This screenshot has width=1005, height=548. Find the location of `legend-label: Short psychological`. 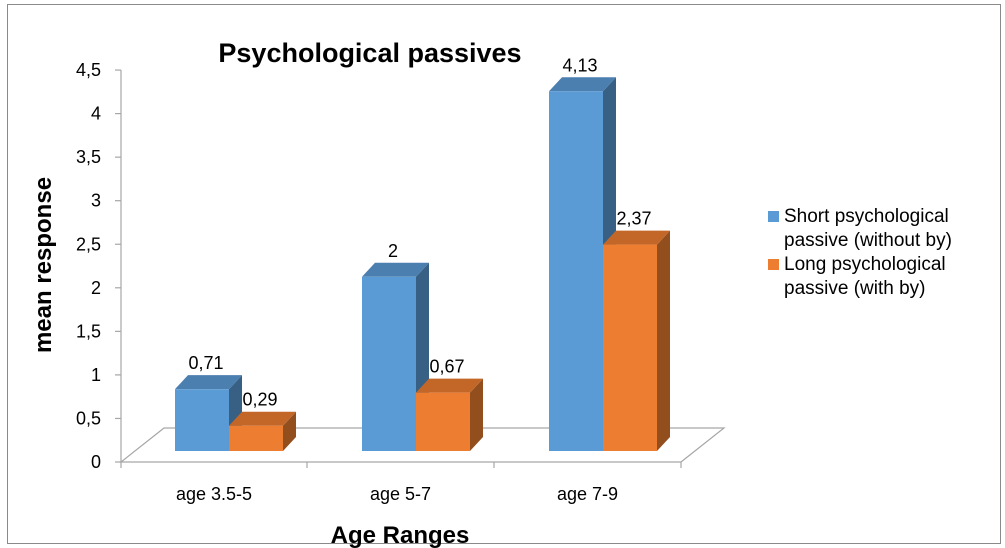

legend-label: Short psychological is located at coordinates (866, 216).